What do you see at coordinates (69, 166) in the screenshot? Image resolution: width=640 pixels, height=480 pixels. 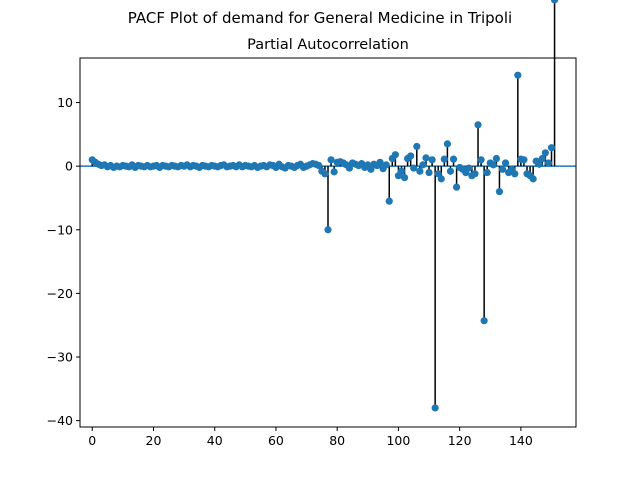 I see `y-tick-label: 0` at bounding box center [69, 166].